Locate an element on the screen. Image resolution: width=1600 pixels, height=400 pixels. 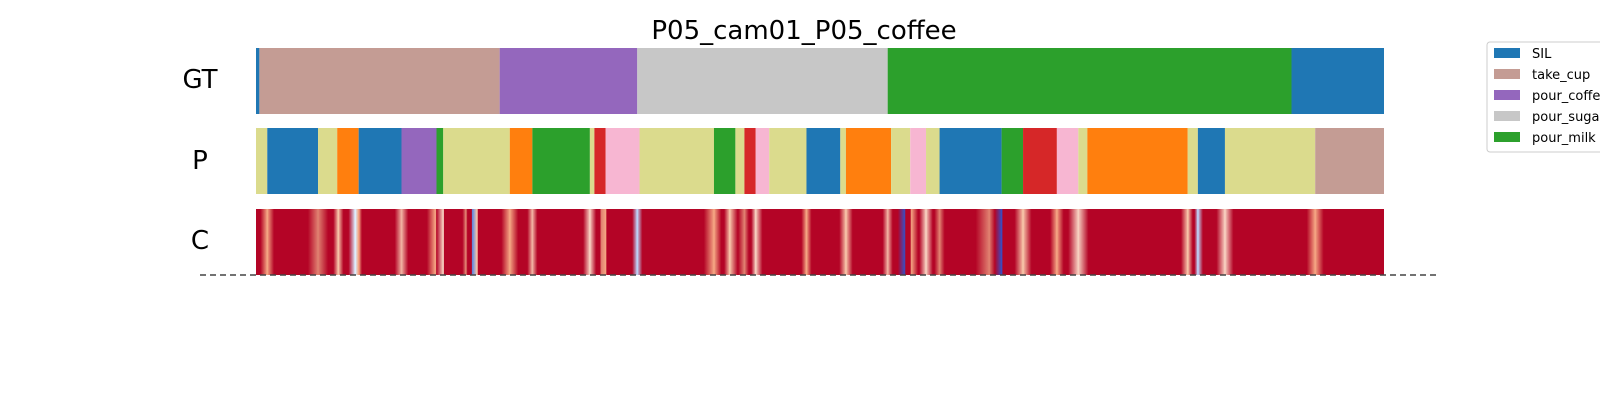
legend-entry-label: pour_coffee is located at coordinates (1566, 96).